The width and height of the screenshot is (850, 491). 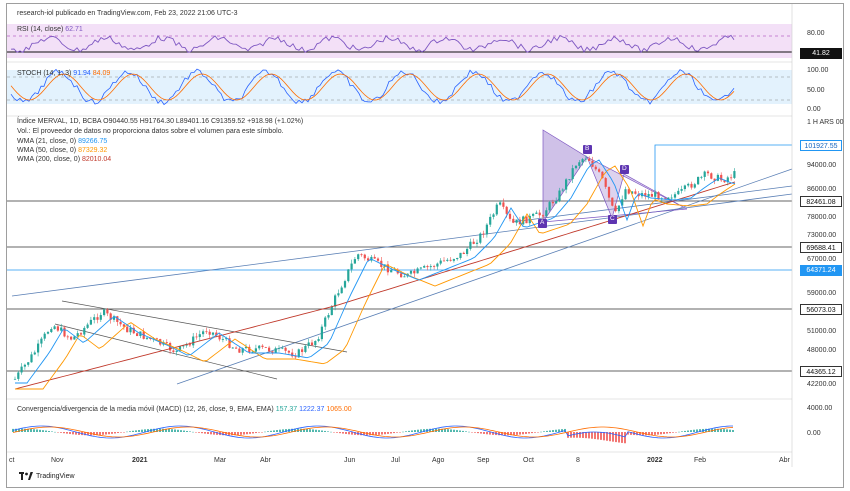 What do you see at coordinates (166, 351) in the screenshot?
I see `channel-lower` at bounding box center [166, 351].